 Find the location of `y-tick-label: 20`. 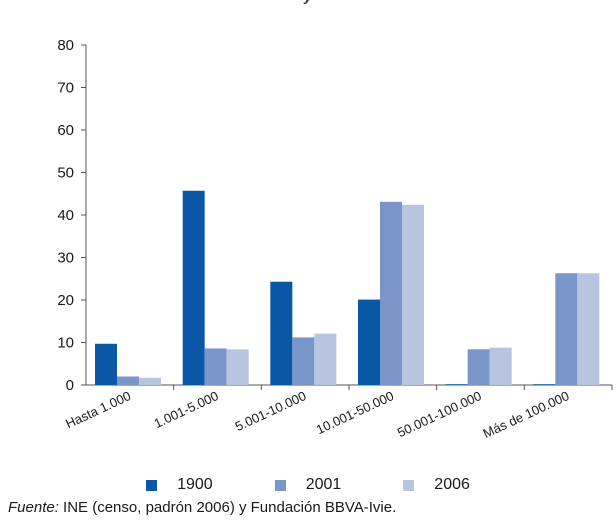

y-tick-label: 20 is located at coordinates (65, 300).